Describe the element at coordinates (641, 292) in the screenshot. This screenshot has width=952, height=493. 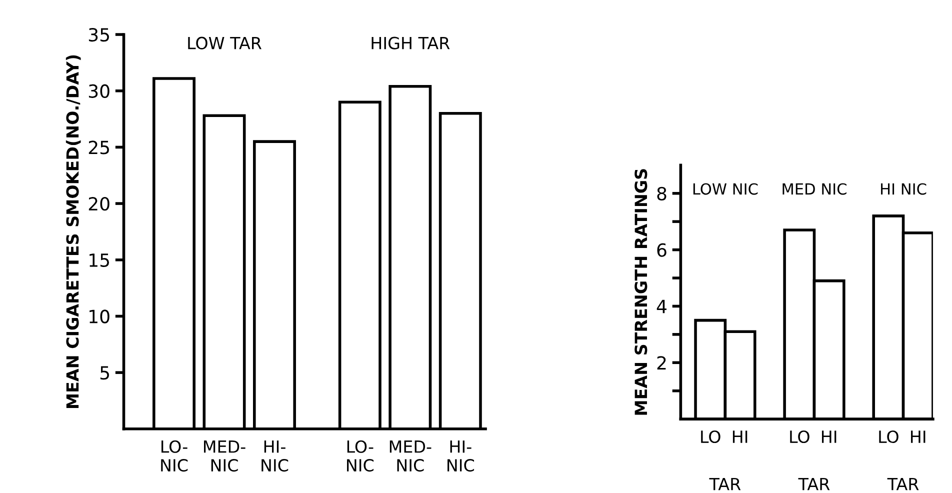
I see `y-axis-title: MEAN STRENGTH RATINGS` at that location.